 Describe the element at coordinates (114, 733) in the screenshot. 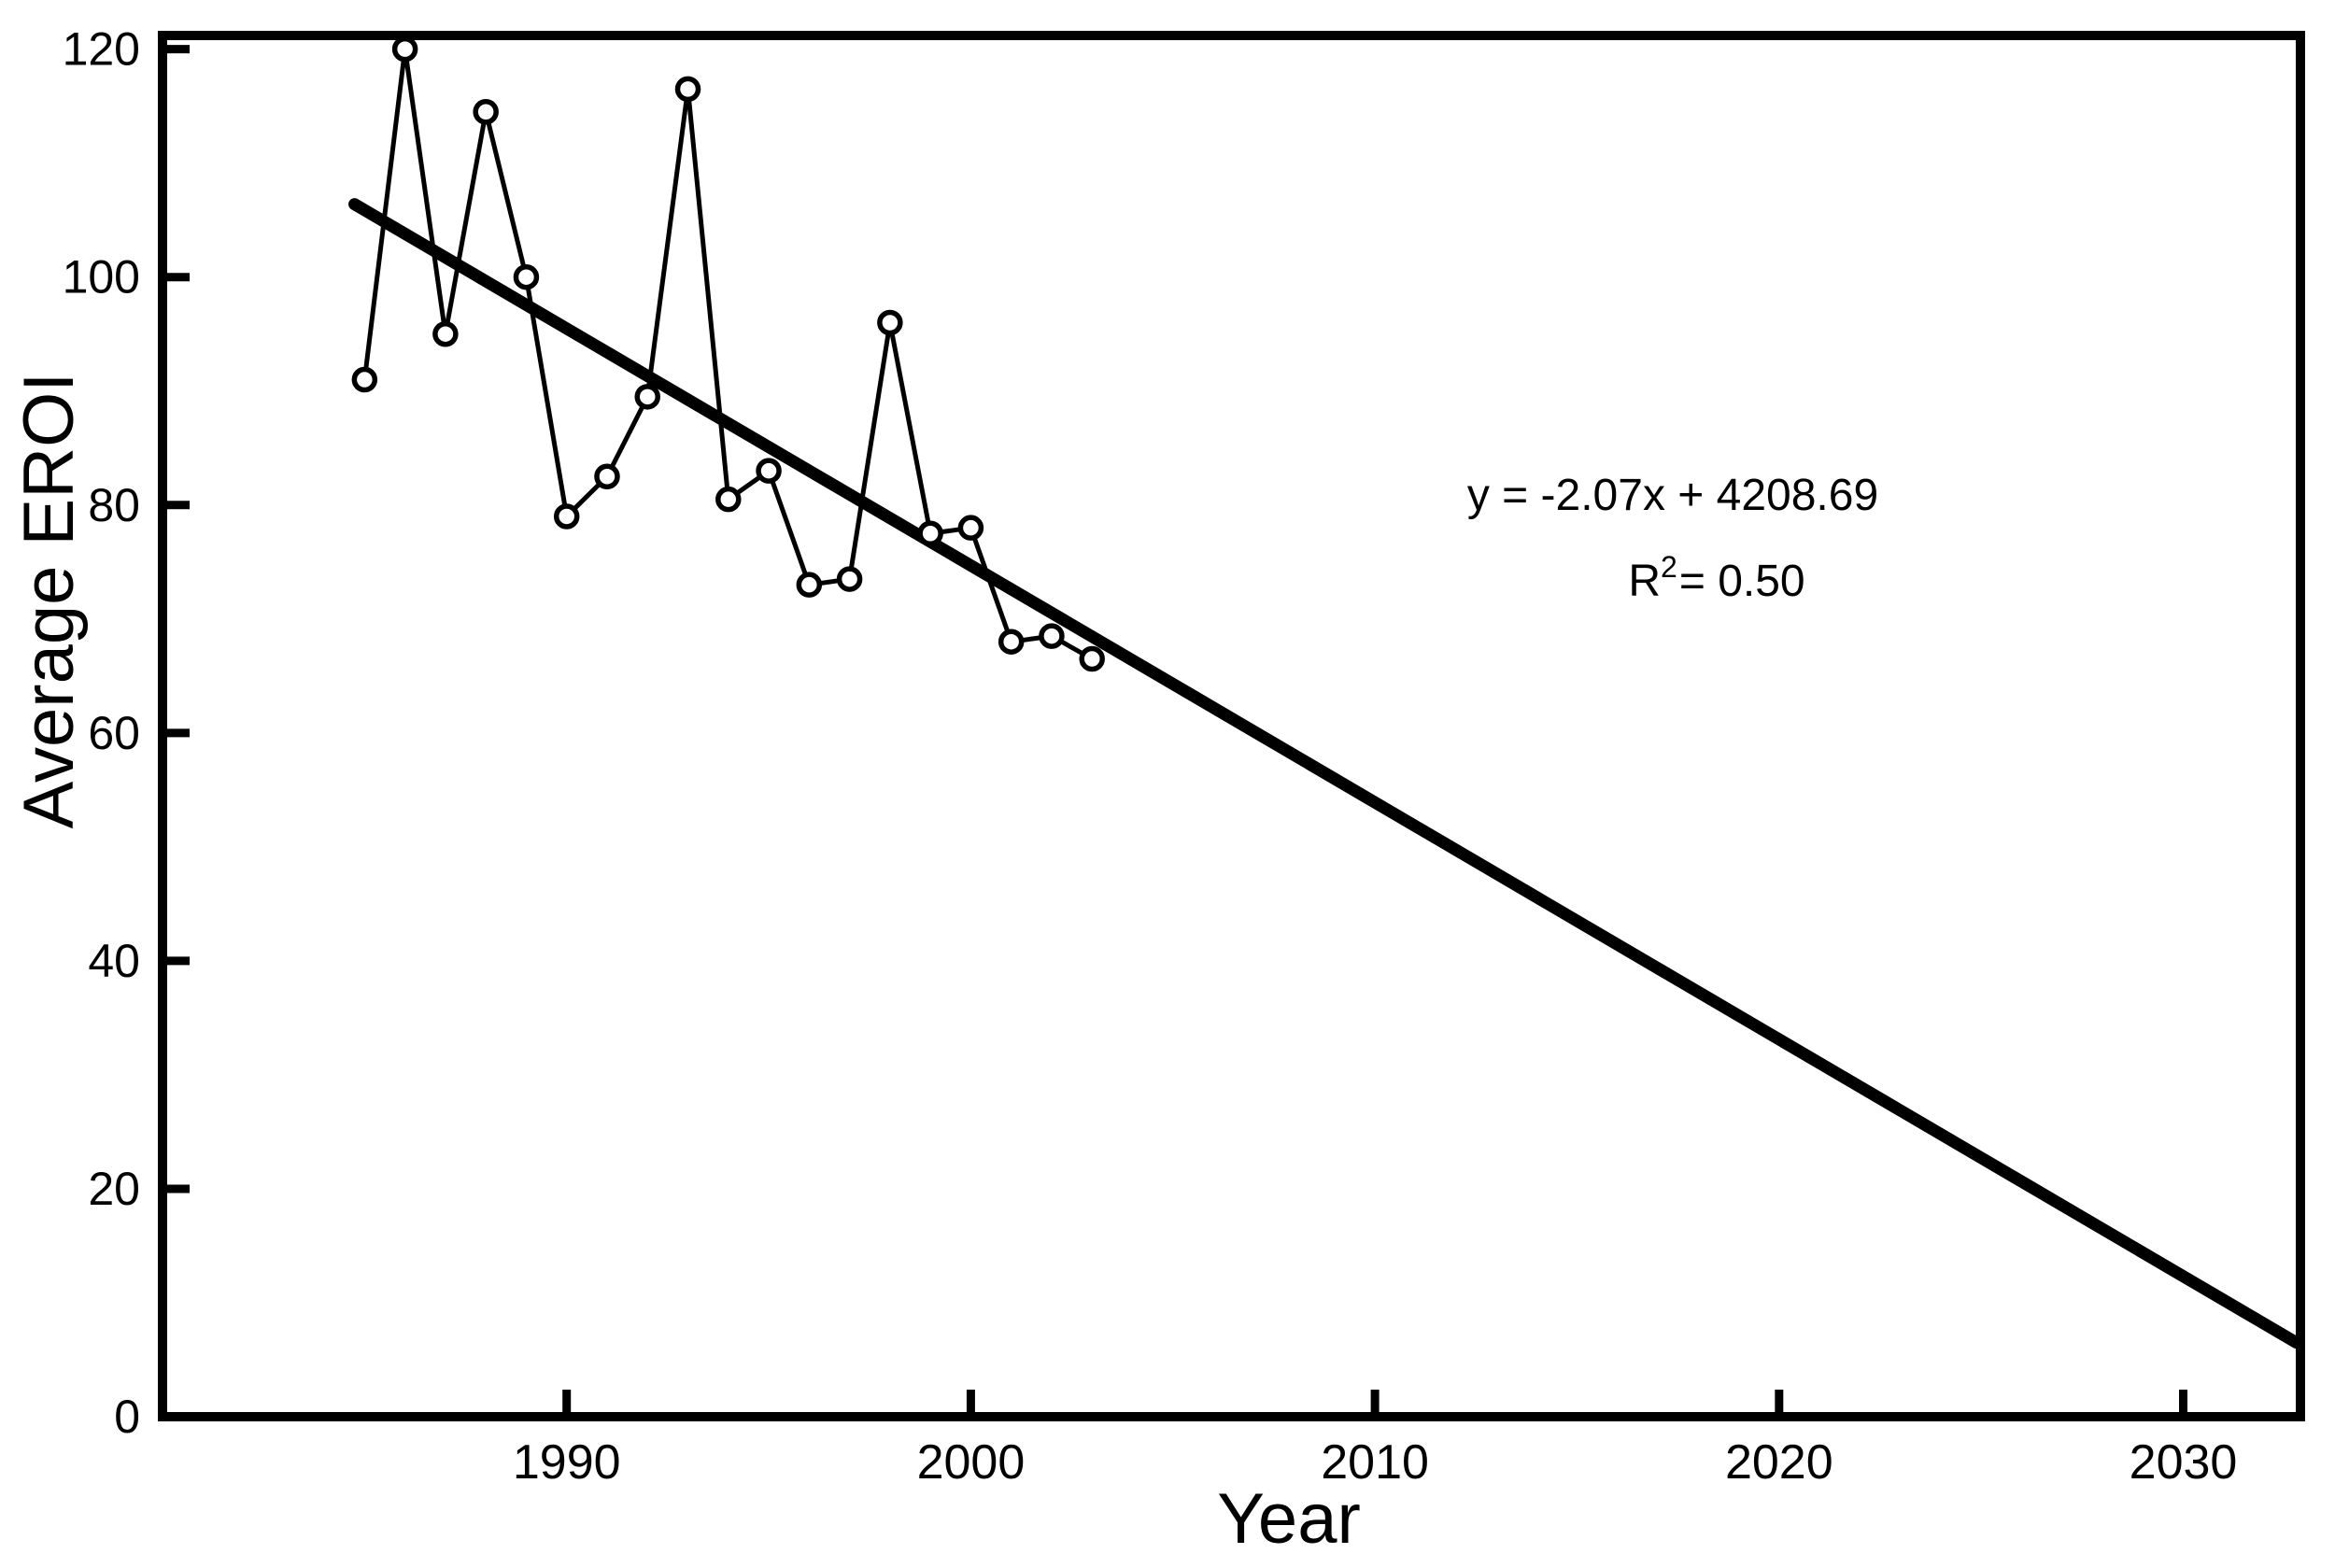

I see `y-tick-label: 60` at that location.